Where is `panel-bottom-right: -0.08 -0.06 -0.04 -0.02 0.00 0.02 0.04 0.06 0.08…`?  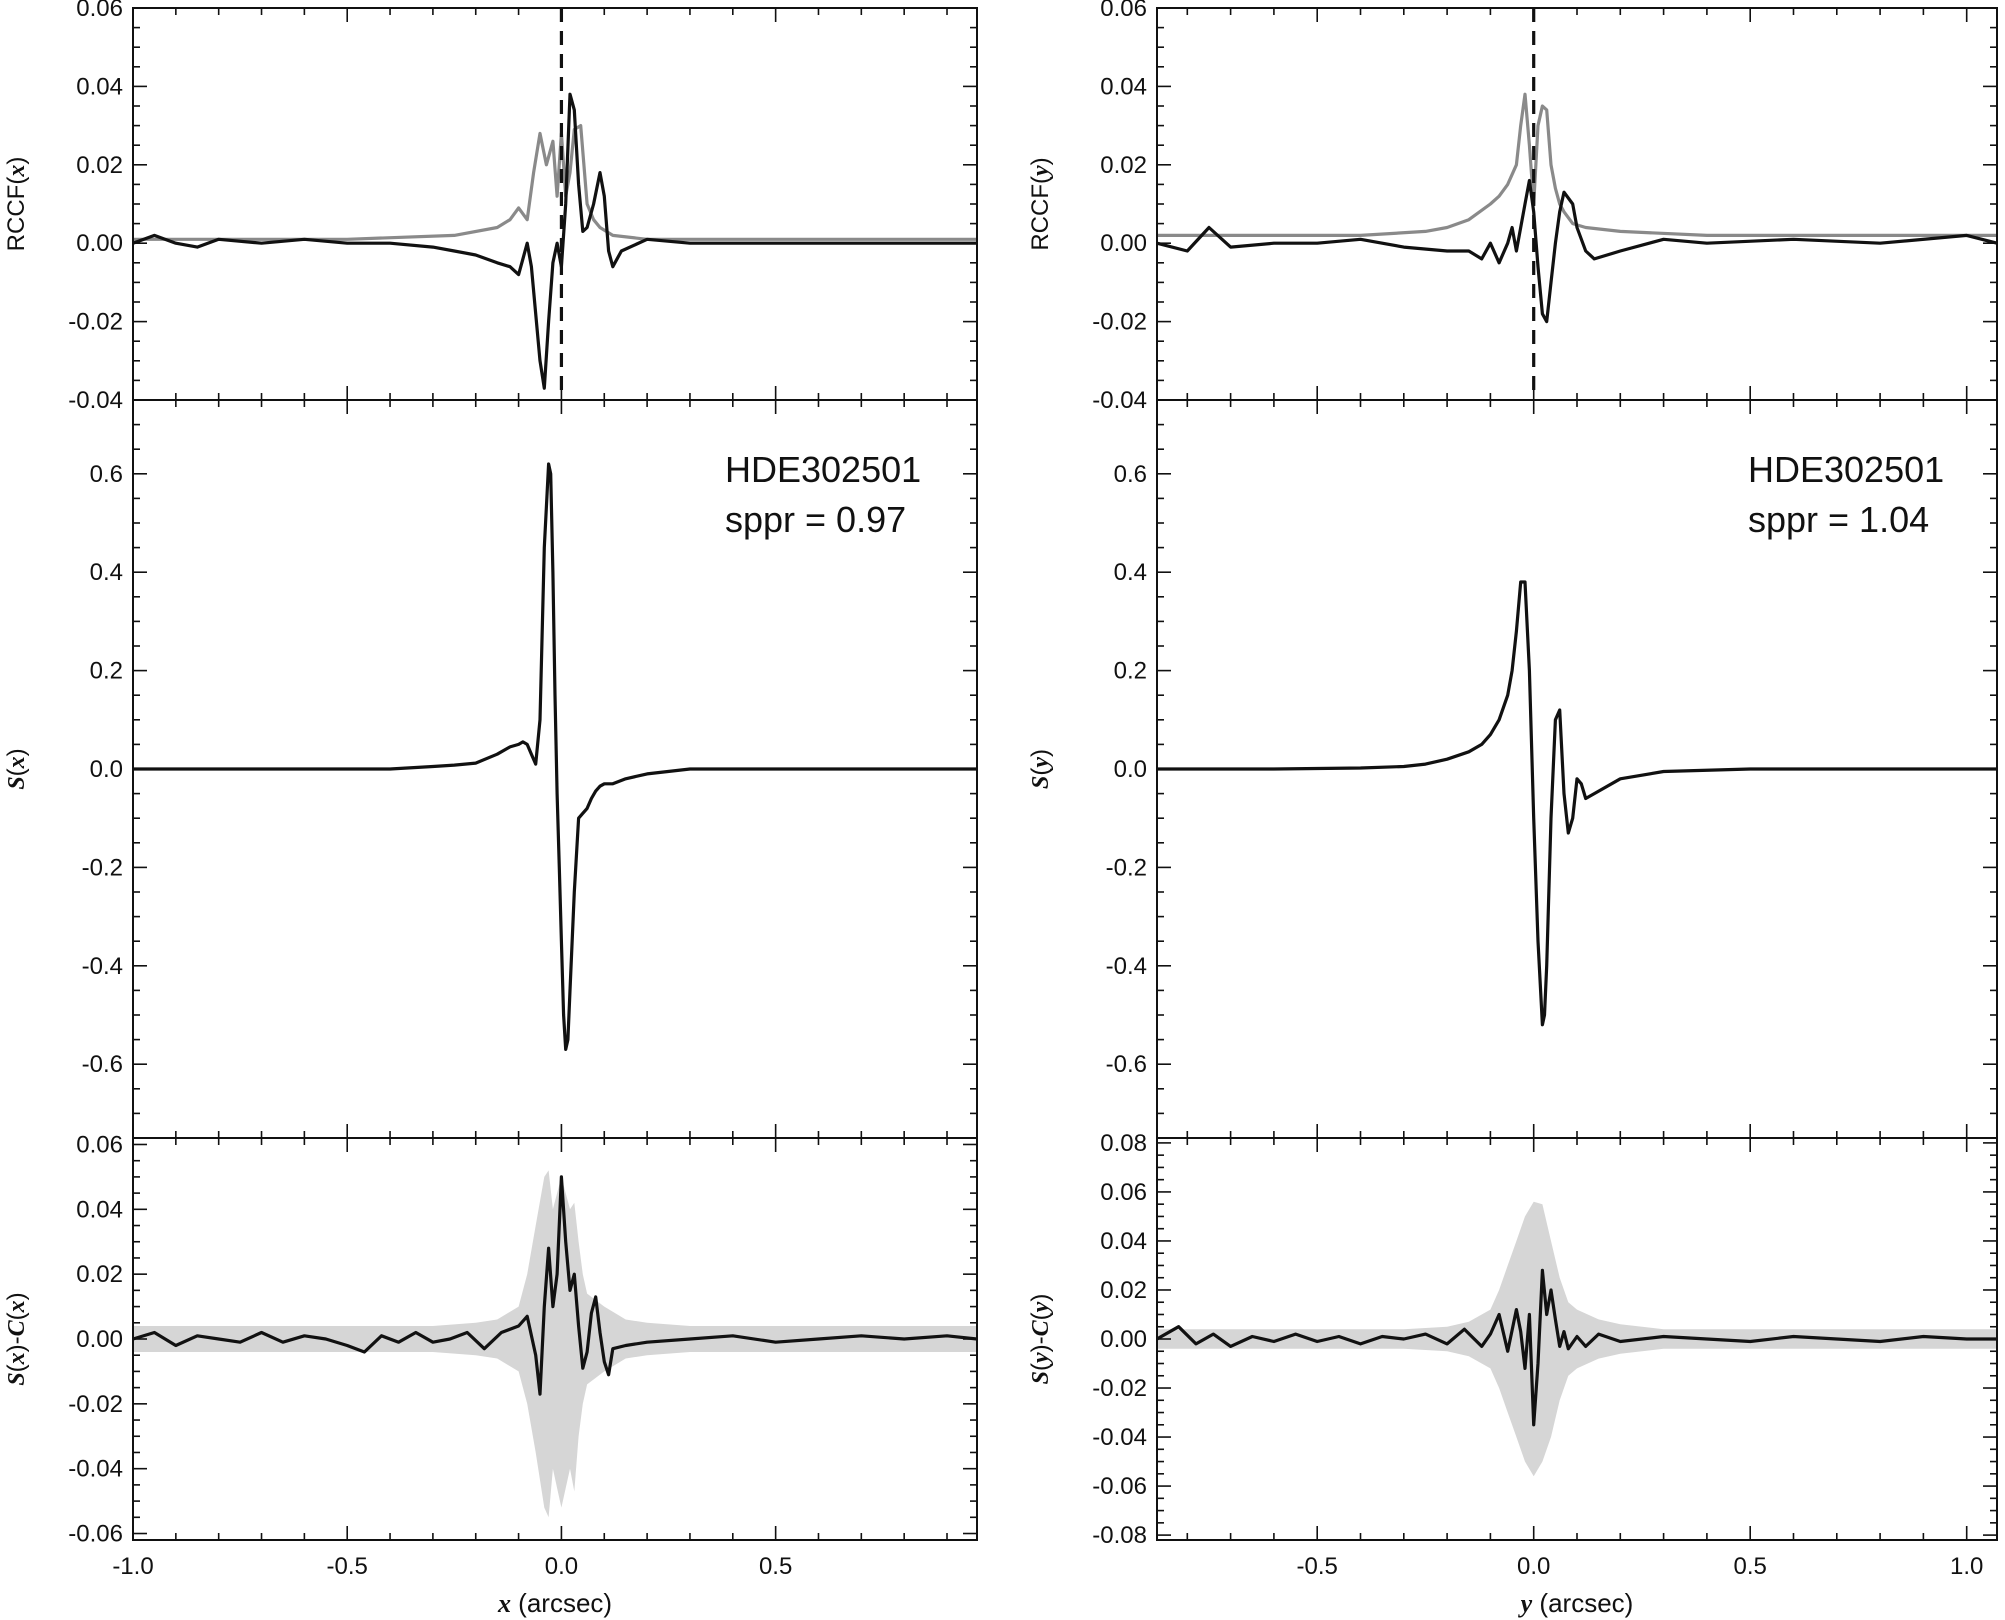
panel-bottom-right: -0.08 -0.06 -0.04 -0.02 0.00 0.02 0.04 0.06 0.08… is located at coordinates (1512, 1374).